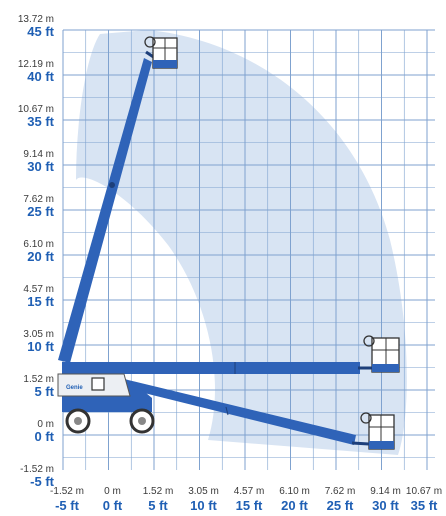  I want to click on x-tick-label-meters: 6.10 m, so click(294, 491).